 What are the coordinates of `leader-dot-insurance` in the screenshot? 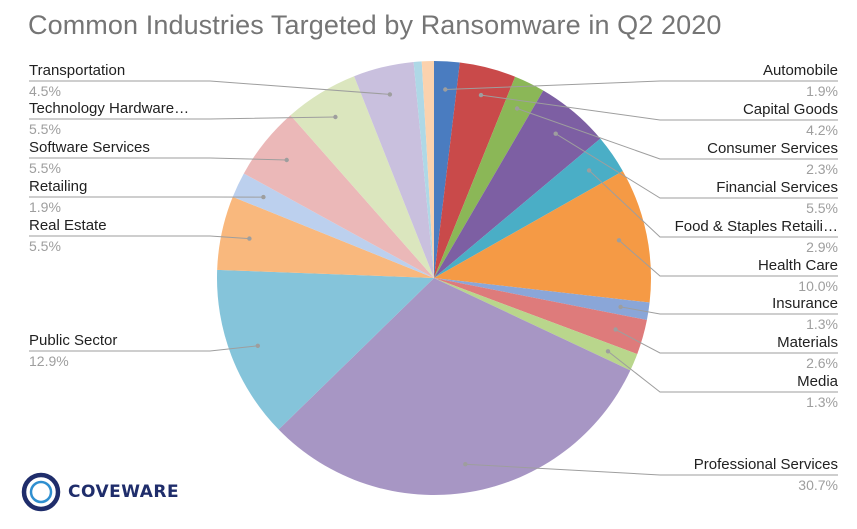 It's located at (620, 307).